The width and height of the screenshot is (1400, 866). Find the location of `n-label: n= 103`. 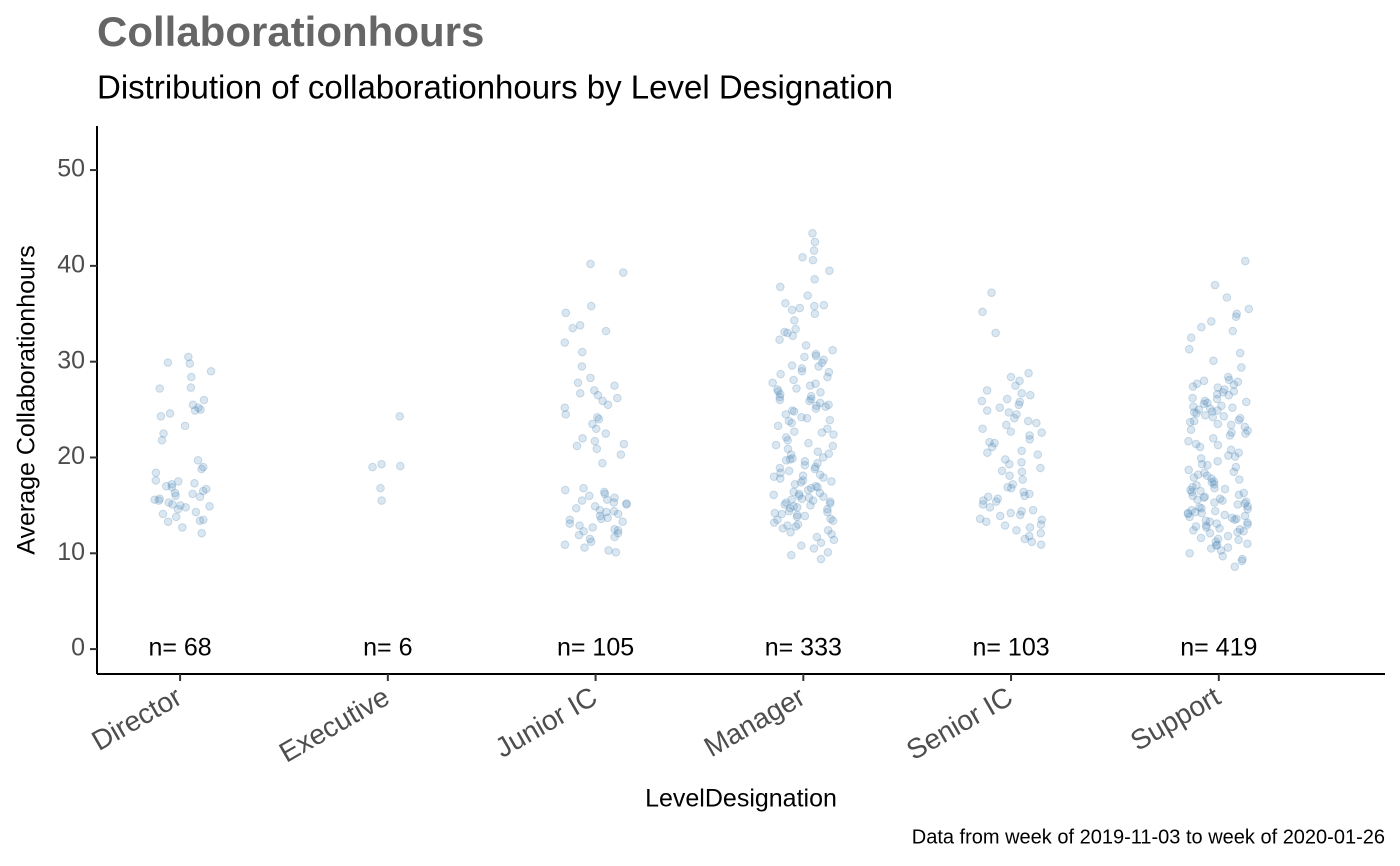

n-label: n= 103 is located at coordinates (1010, 648).